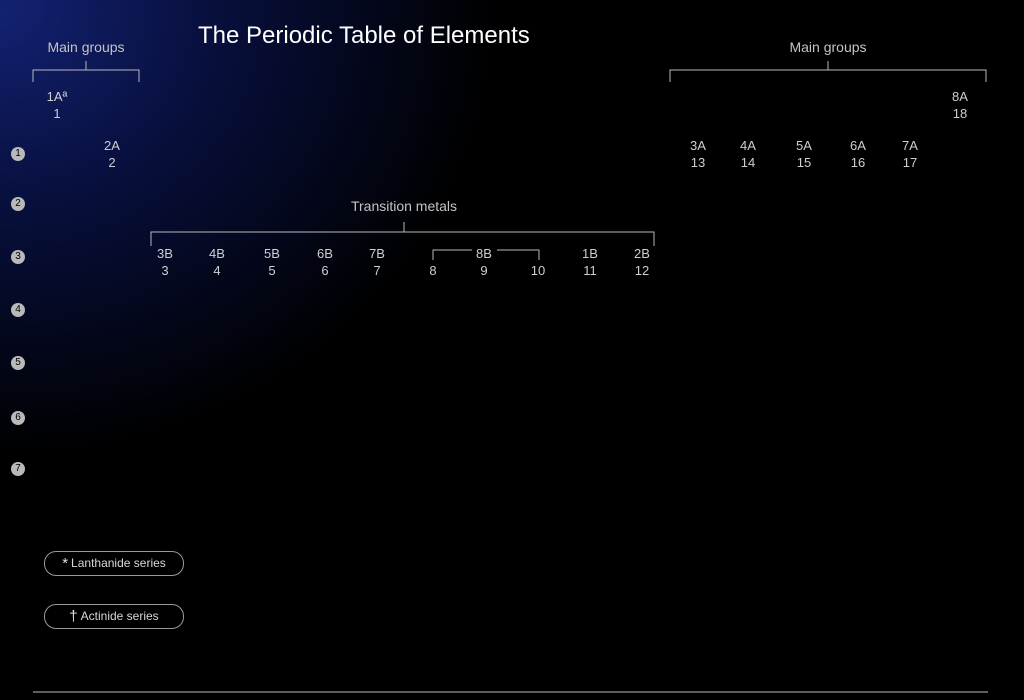 The width and height of the screenshot is (1024, 700). I want to click on group-number: 8, so click(433, 270).